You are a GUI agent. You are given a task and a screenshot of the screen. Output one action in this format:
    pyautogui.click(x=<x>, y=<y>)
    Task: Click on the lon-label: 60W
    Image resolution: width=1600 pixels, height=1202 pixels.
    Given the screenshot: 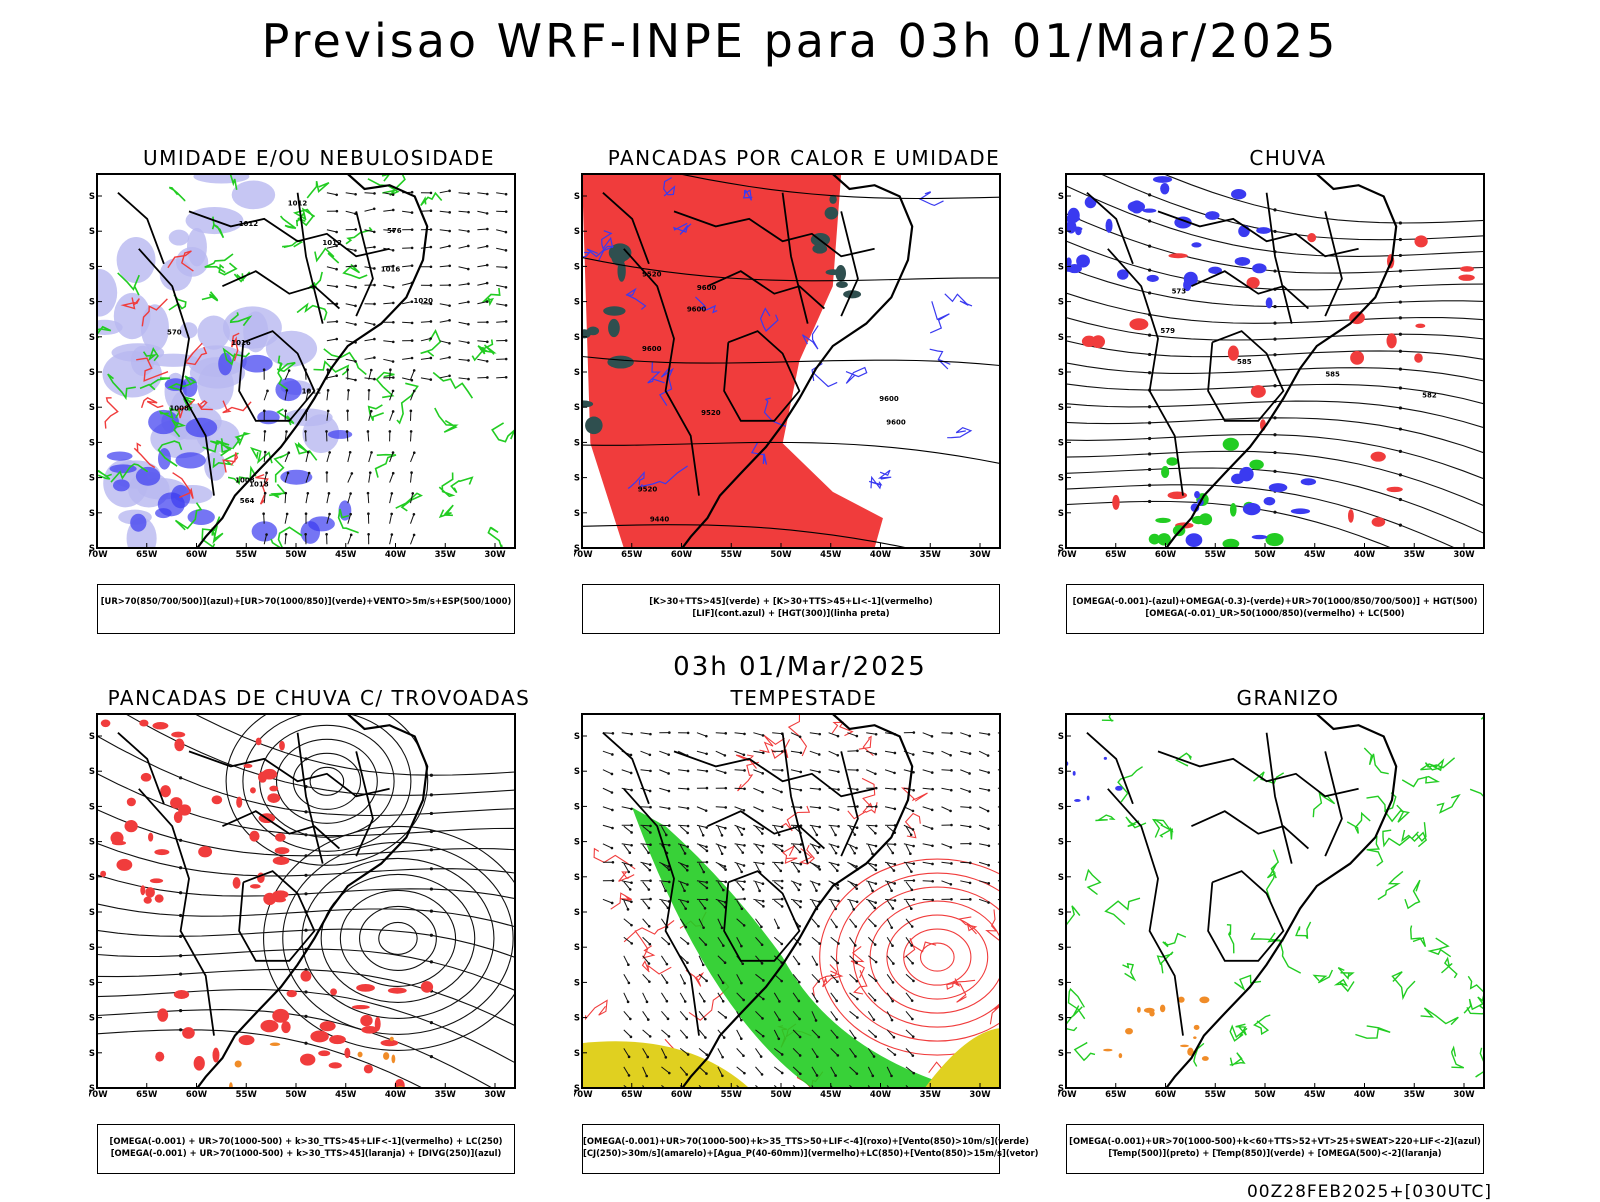 What is the action you would take?
    pyautogui.click(x=1166, y=555)
    